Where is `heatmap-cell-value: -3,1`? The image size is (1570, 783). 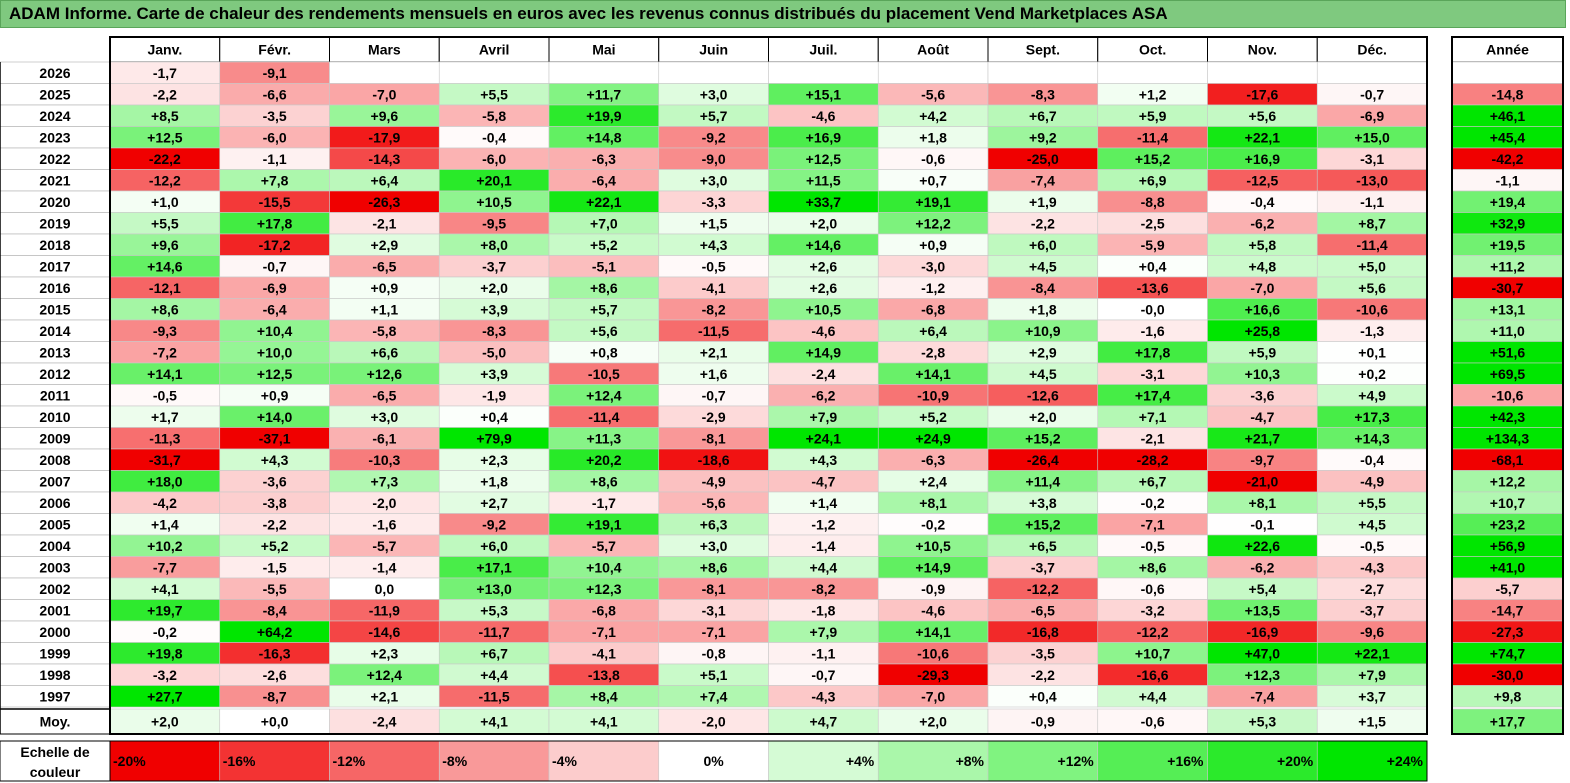 heatmap-cell-value: -3,1 is located at coordinates (1372, 159).